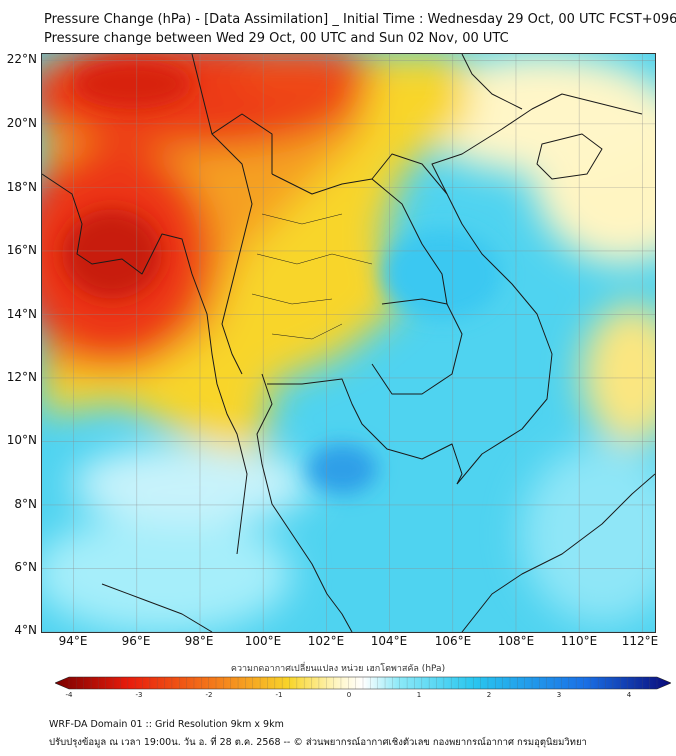 The width and height of the screenshot is (676, 756). What do you see at coordinates (569, 156) in the screenshot?
I see `coastline-hainan` at bounding box center [569, 156].